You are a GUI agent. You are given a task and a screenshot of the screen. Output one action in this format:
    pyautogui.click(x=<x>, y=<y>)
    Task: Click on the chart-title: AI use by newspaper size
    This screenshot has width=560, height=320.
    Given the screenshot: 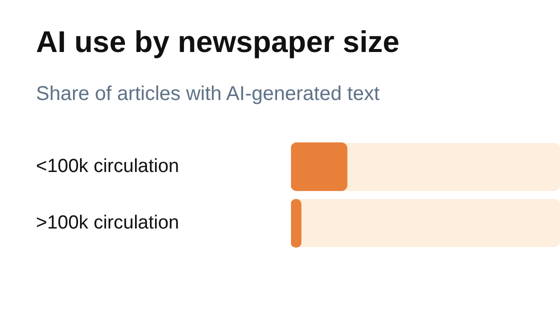 What is the action you would take?
    pyautogui.click(x=218, y=43)
    